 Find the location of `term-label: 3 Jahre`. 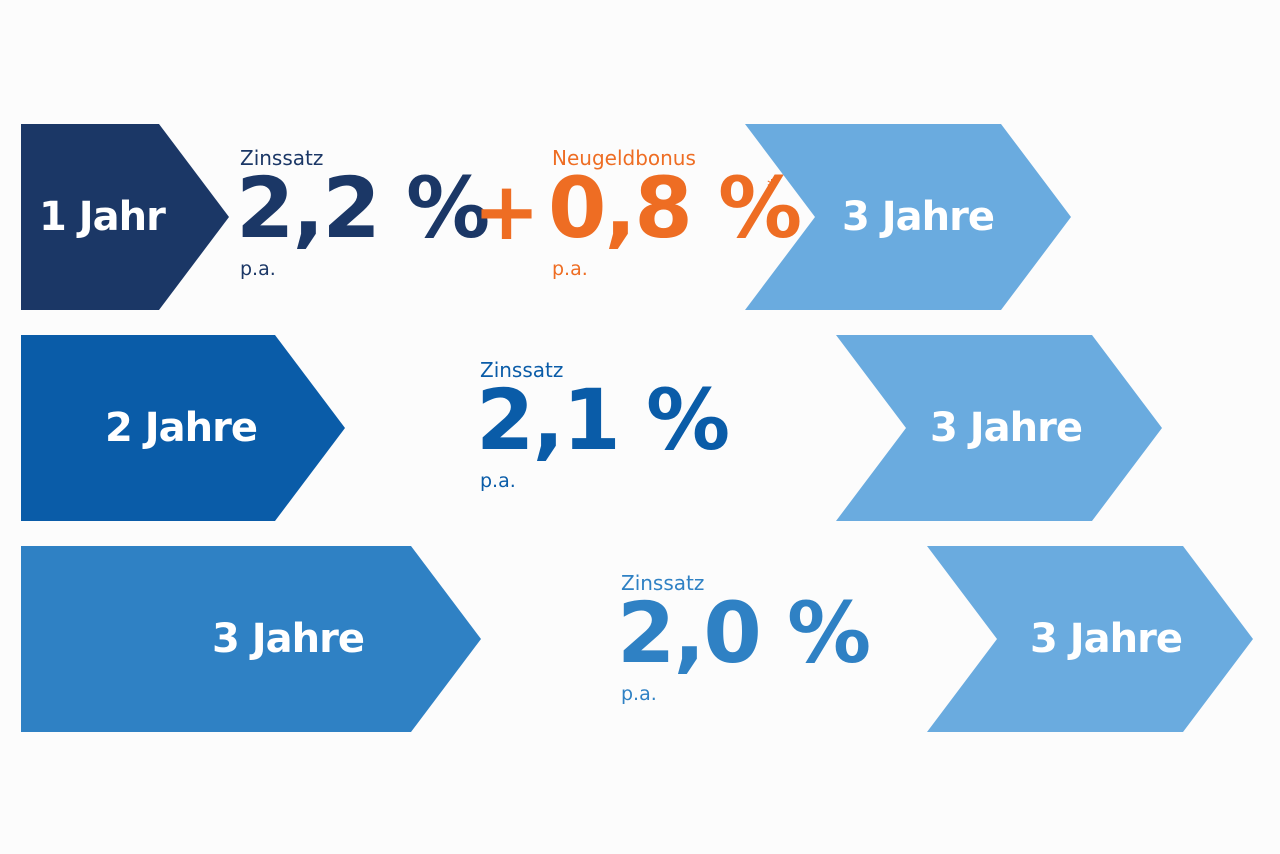

term-label: 3 Jahre is located at coordinates (288, 639).